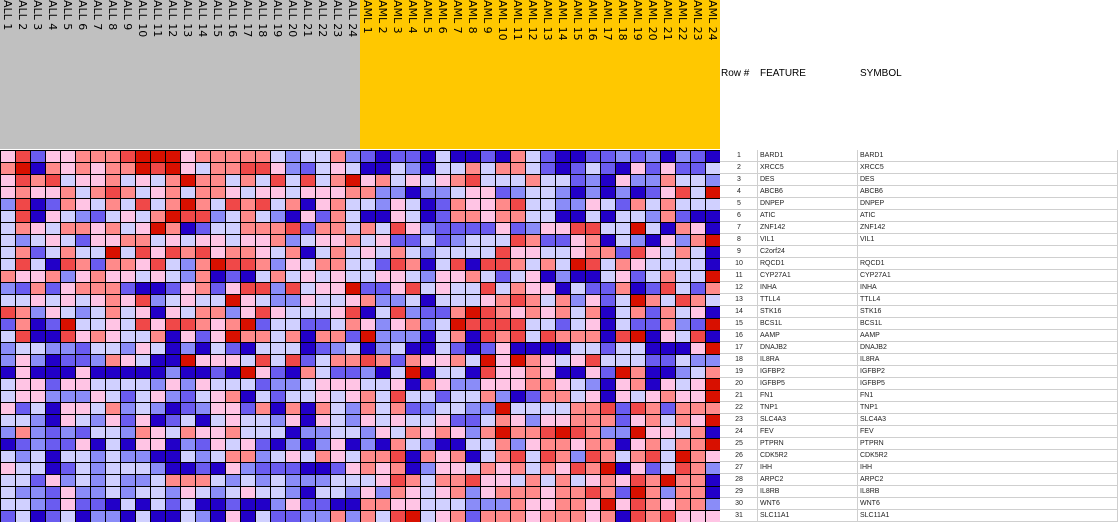  Describe the element at coordinates (919, 480) in the screenshot. I see `table-row: 28 ARPC2 ARPC2` at that location.